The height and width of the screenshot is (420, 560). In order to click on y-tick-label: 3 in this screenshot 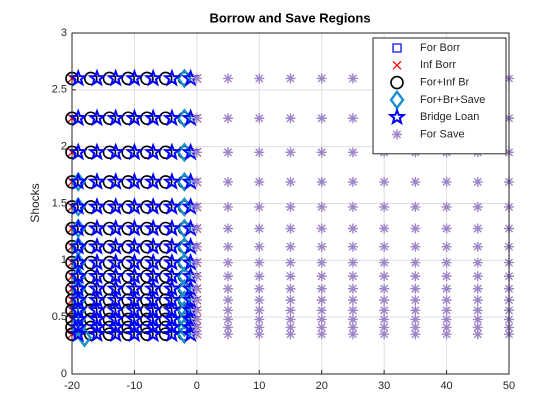, I will do `click(64, 33)`.